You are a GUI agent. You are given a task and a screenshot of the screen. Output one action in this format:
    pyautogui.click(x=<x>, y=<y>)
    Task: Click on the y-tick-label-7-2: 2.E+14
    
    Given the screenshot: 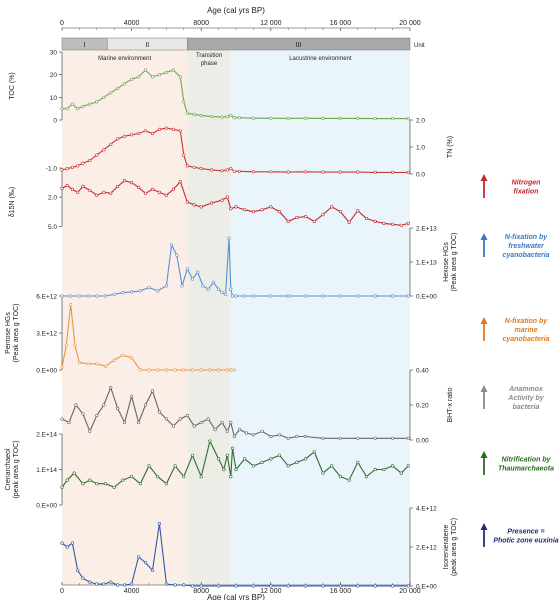 What is the action you would take?
    pyautogui.click(x=46, y=435)
    